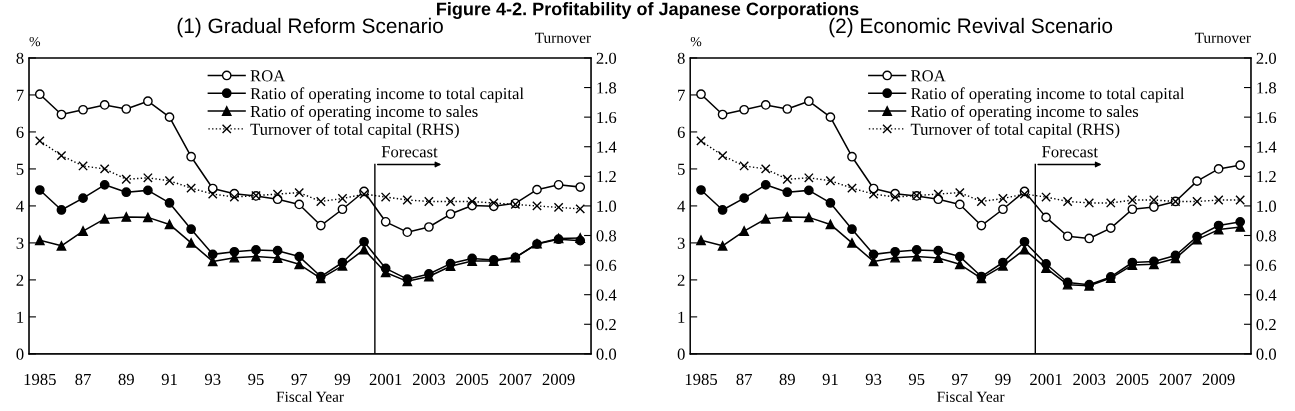 The width and height of the screenshot is (1295, 411). What do you see at coordinates (648, 10) in the screenshot?
I see `caption: Figure 4-2. Profitability of Japanese Corporations` at bounding box center [648, 10].